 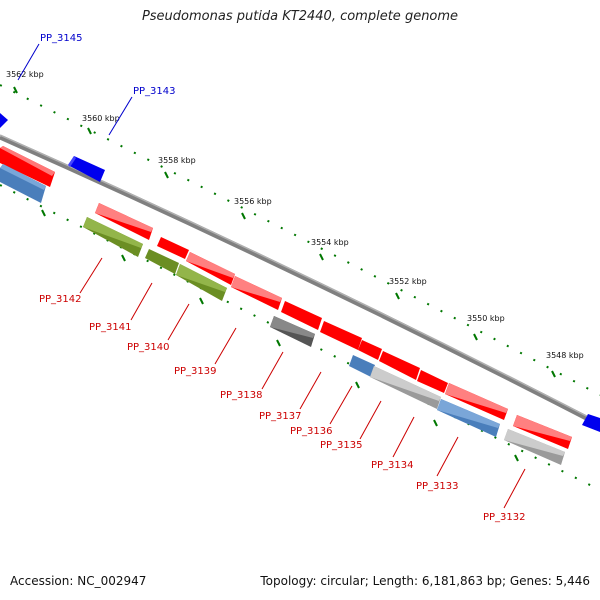 What do you see at coordinates (110, 327) in the screenshot?
I see `gene-label-pp3141: PP_3141` at bounding box center [110, 327].